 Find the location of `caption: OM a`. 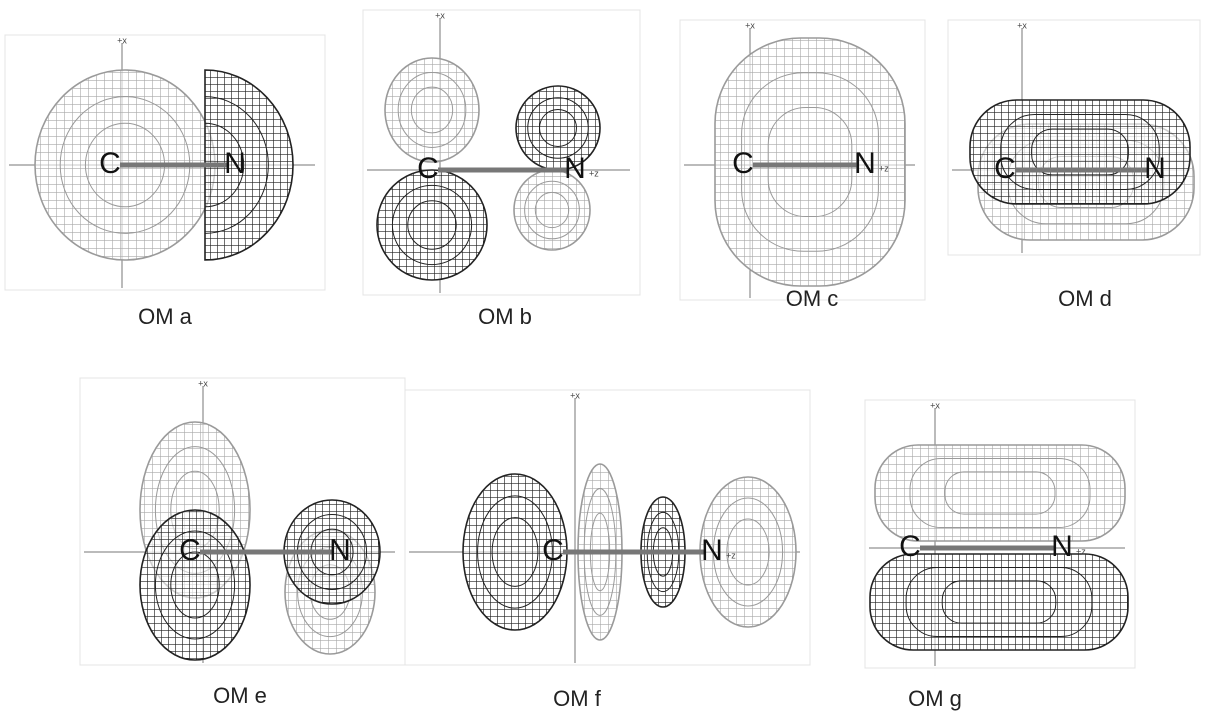

caption: OM a is located at coordinates (165, 316).